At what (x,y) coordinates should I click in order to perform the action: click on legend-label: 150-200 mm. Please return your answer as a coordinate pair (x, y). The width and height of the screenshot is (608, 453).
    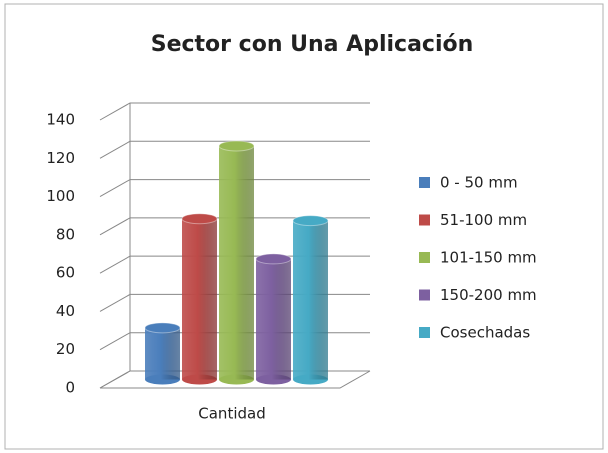
    Looking at the image, I should click on (488, 295).